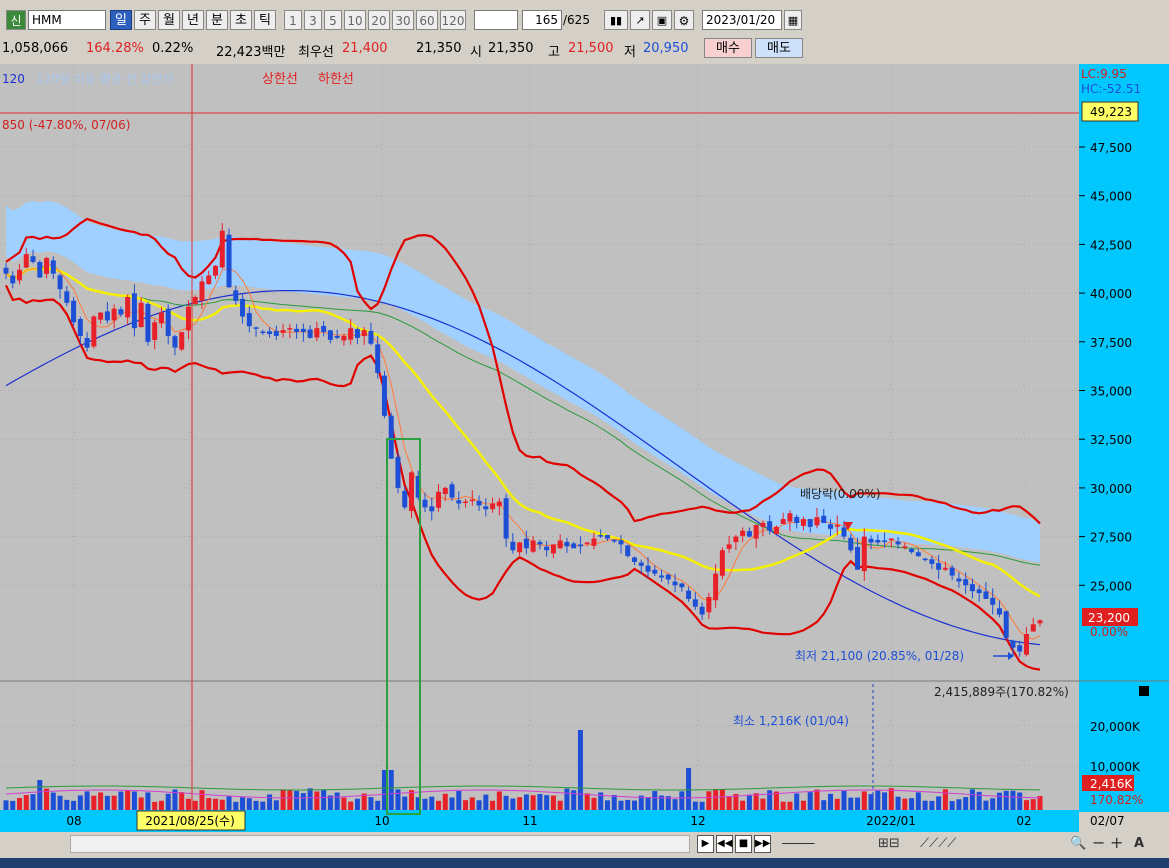  I want to click on minus-icon: −, so click(1099, 842).